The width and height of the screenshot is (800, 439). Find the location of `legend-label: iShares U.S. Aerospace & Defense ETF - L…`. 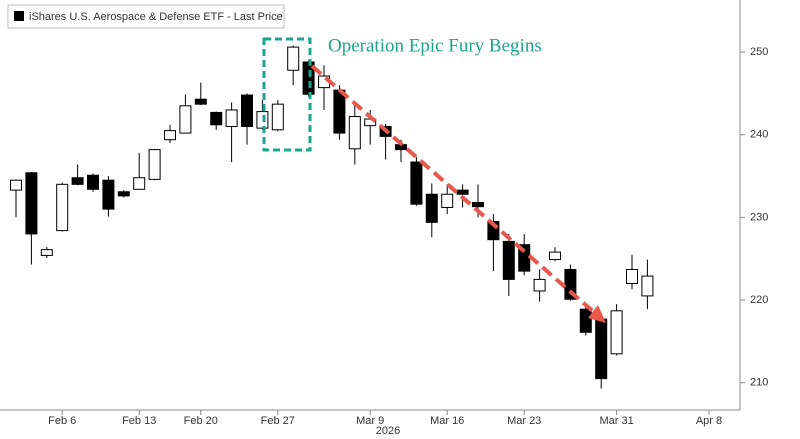

legend-label: iShares U.S. Aerospace & Defense ETF - L… is located at coordinates (156, 17).